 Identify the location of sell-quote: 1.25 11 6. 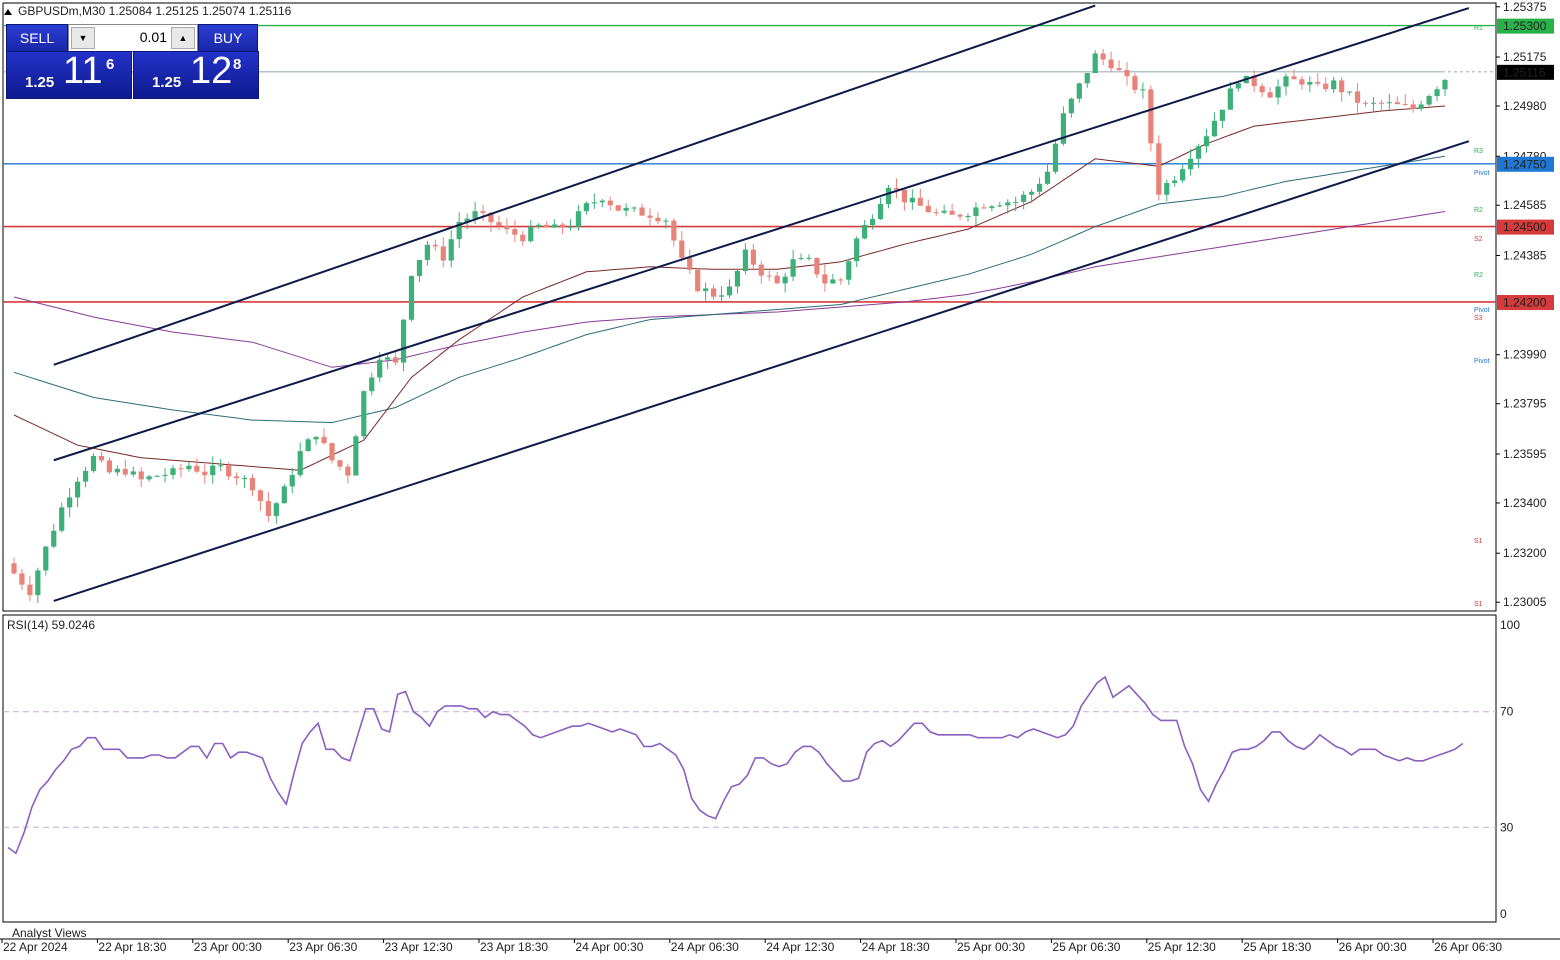
(69, 74).